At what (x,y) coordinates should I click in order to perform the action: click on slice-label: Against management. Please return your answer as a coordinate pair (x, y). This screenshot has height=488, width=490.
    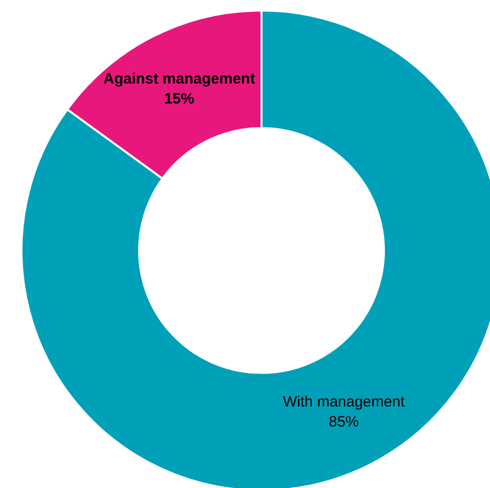
    Looking at the image, I should click on (179, 79).